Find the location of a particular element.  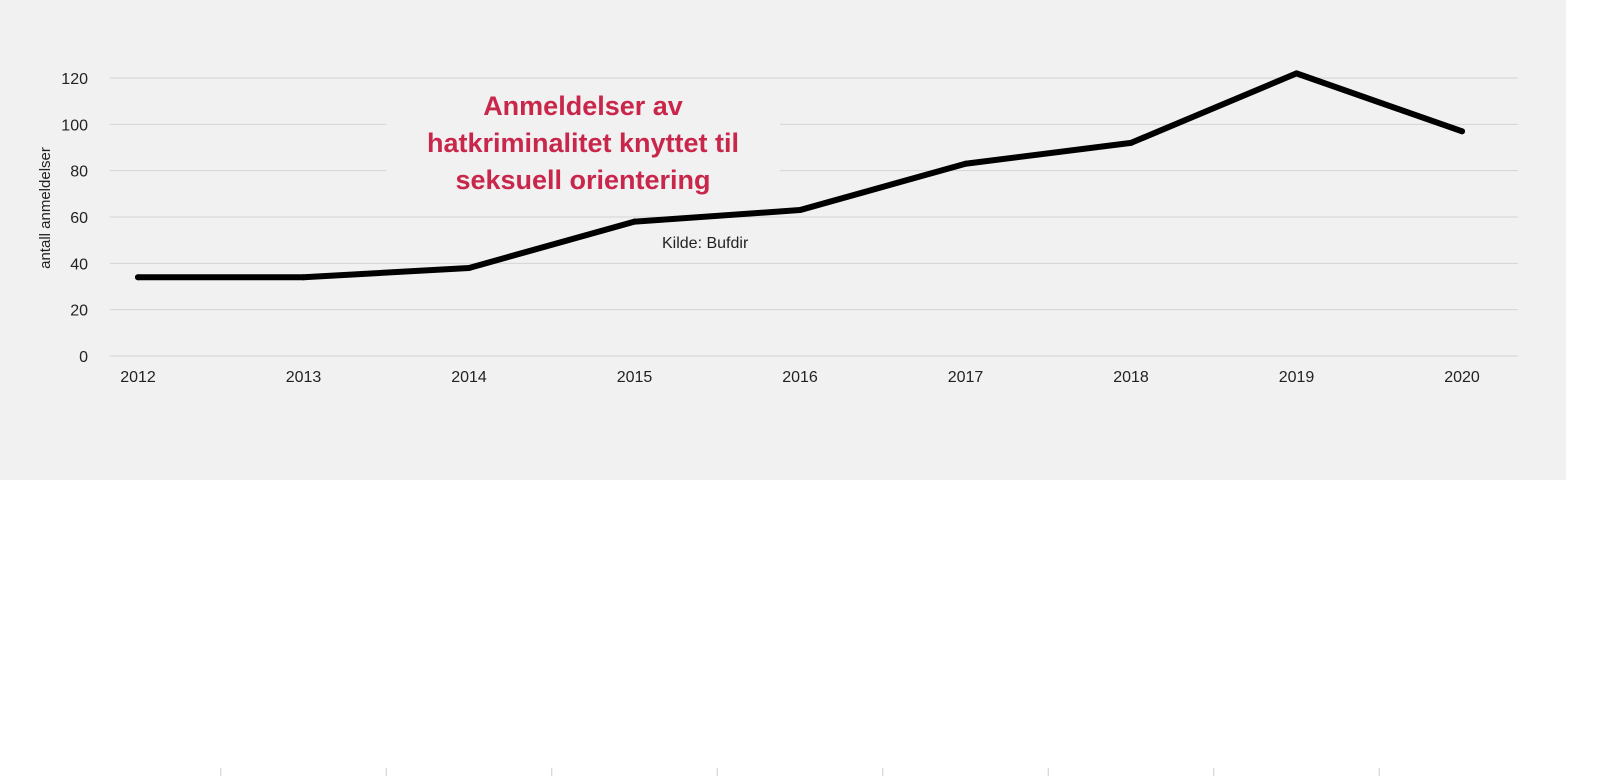

y-tick-label: 60 is located at coordinates (79, 218).